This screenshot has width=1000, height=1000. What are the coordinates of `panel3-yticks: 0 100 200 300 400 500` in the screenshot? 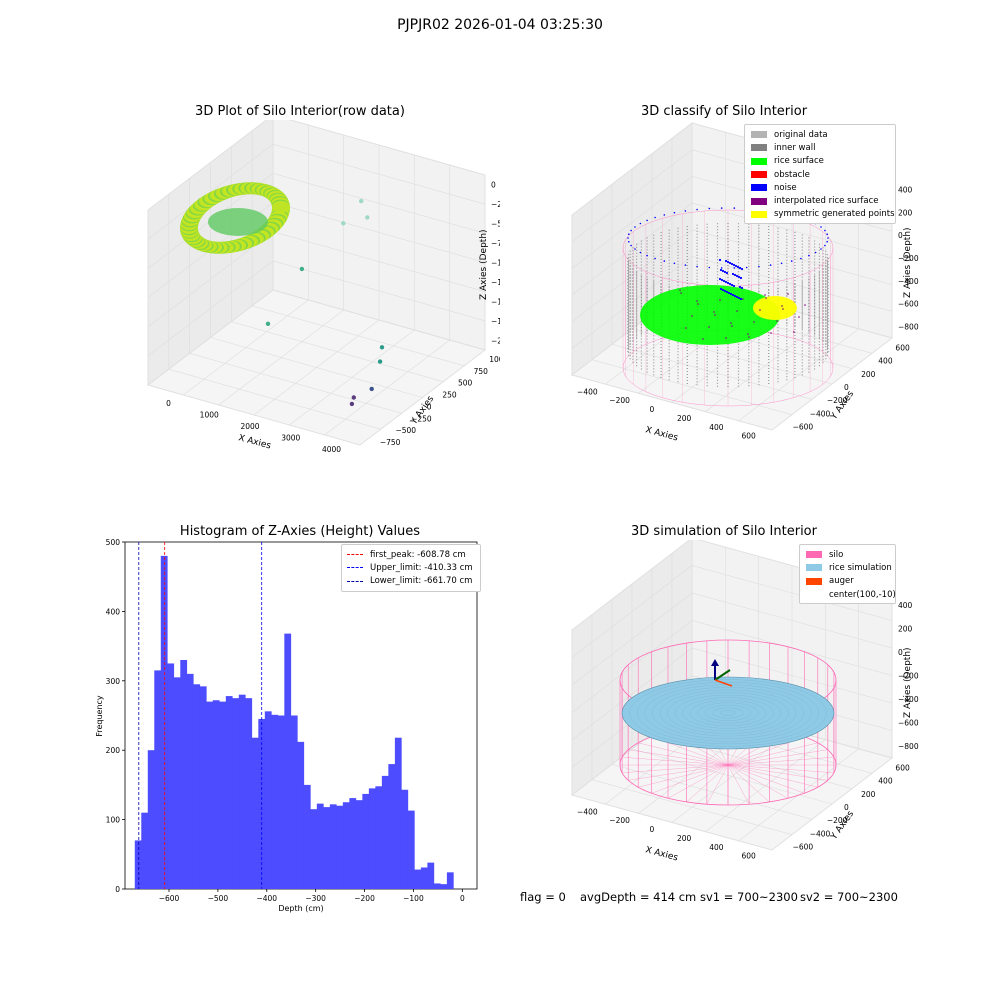 It's located at (115, 716).